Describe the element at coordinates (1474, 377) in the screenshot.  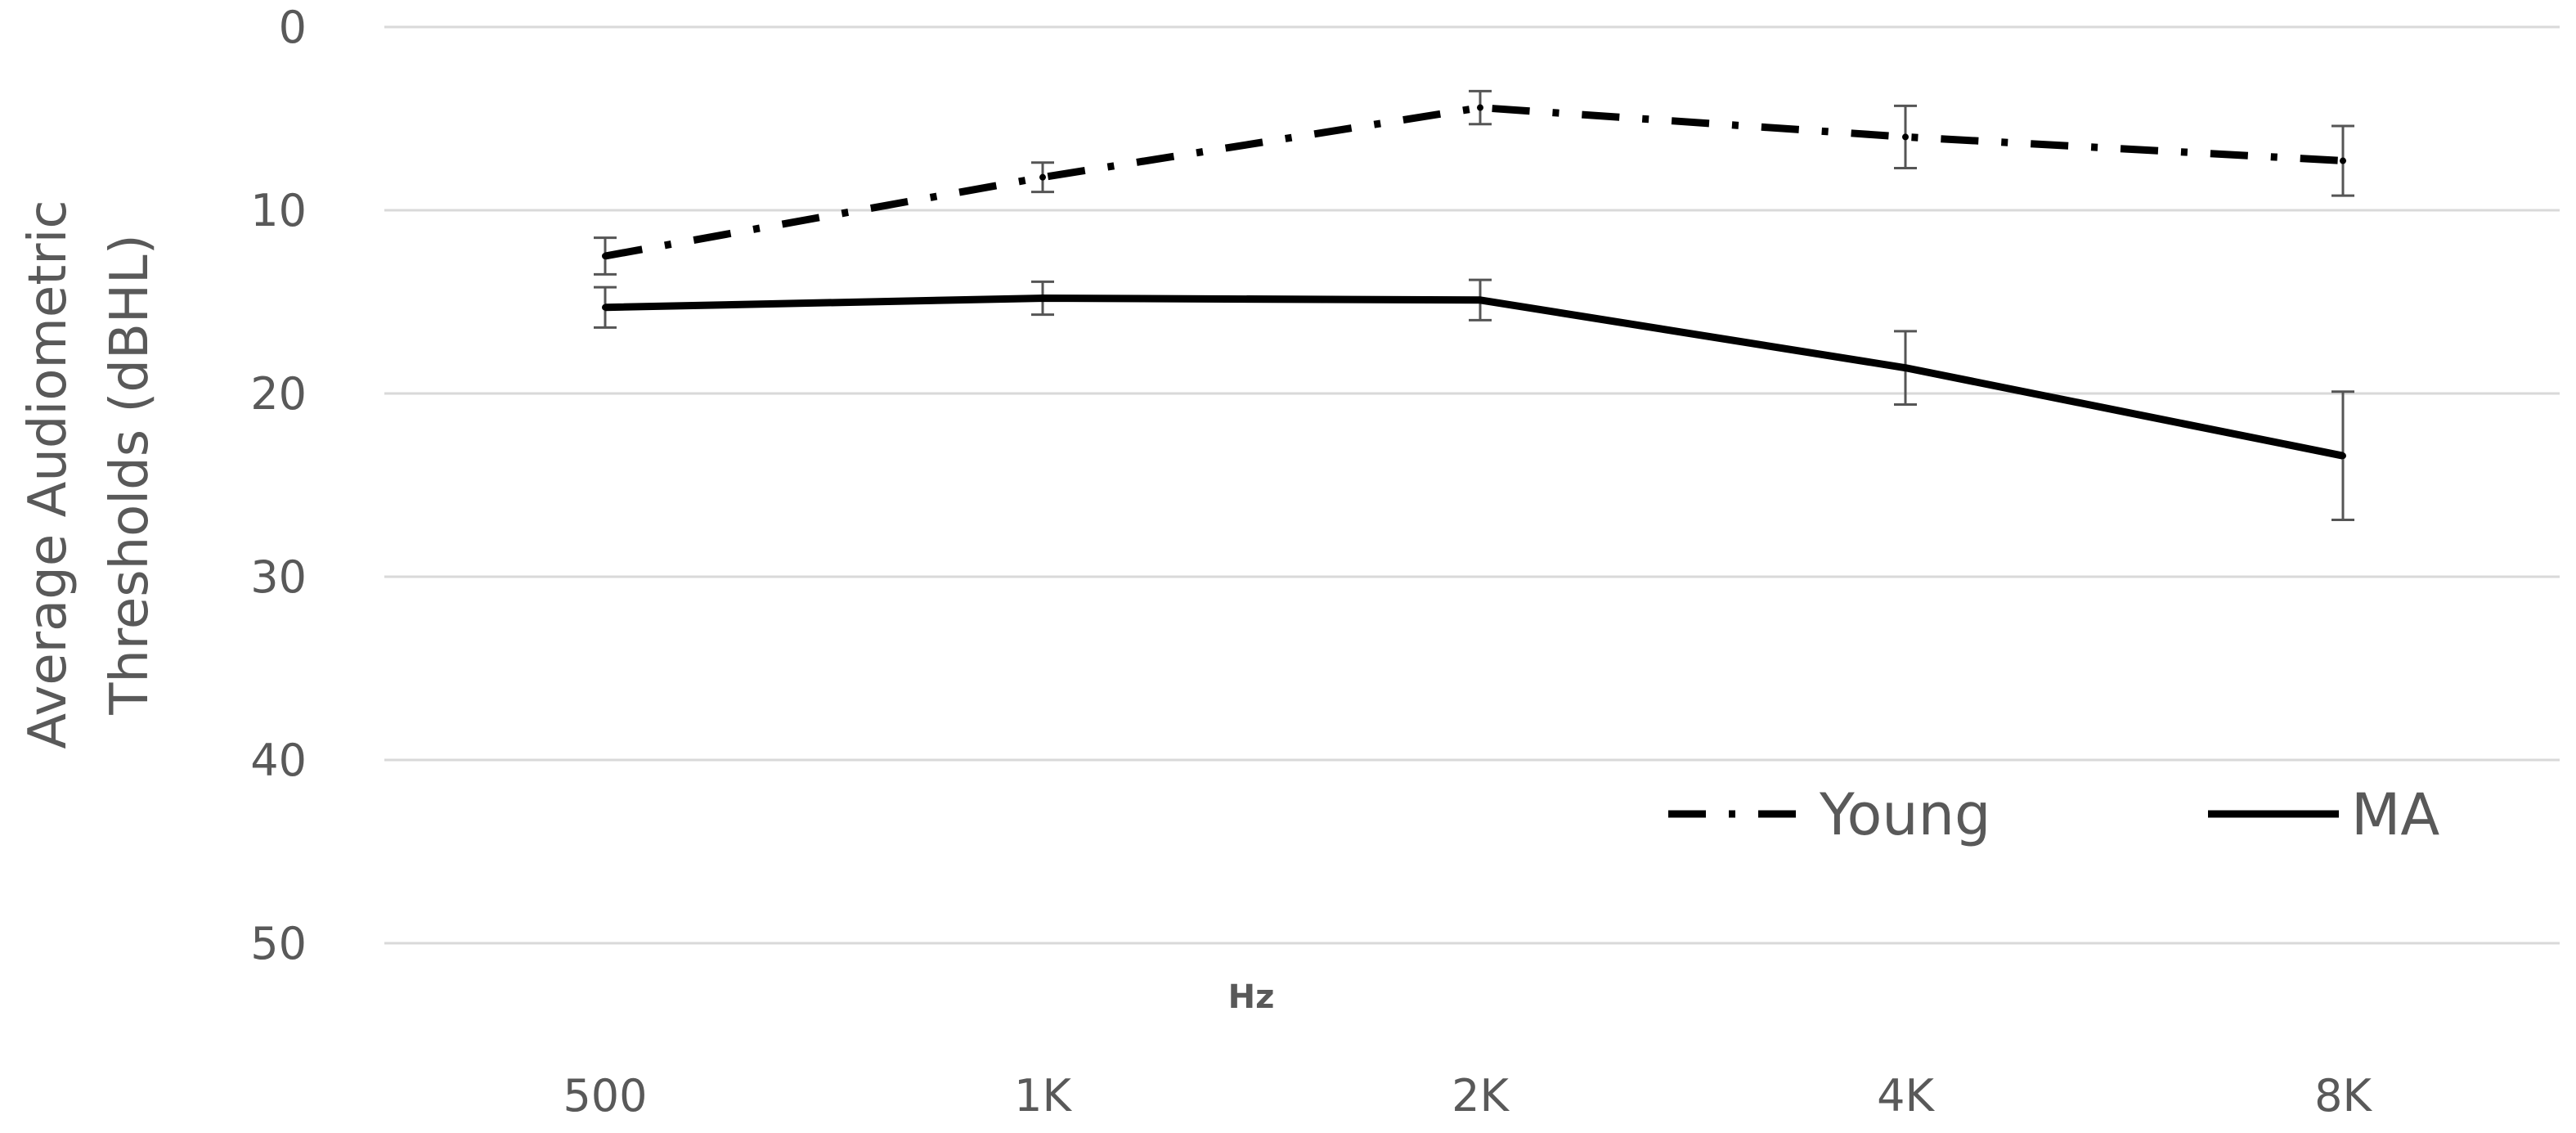
I see `series-line-ma` at that location.